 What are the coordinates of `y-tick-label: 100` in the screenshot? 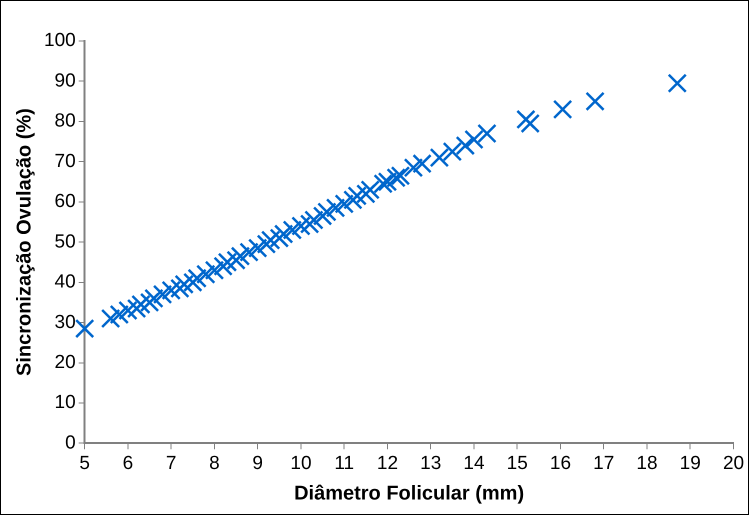 It's located at (60, 41).